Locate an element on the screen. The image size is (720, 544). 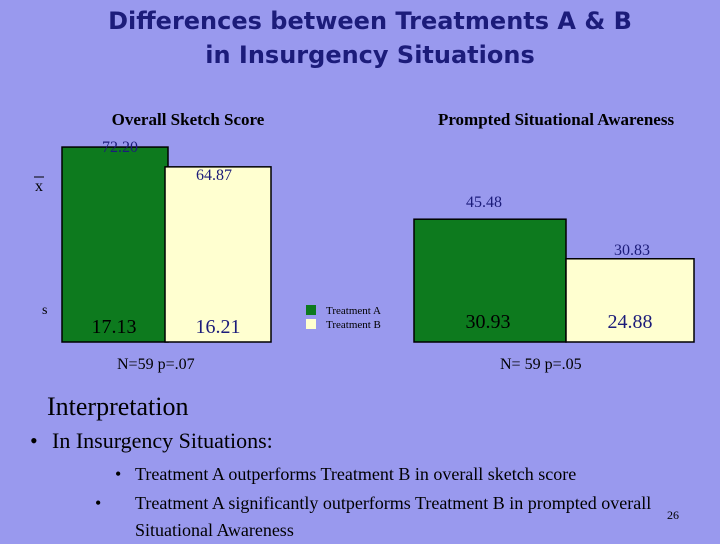
chart2-sd-label-b: 24.88 is located at coordinates (630, 322).